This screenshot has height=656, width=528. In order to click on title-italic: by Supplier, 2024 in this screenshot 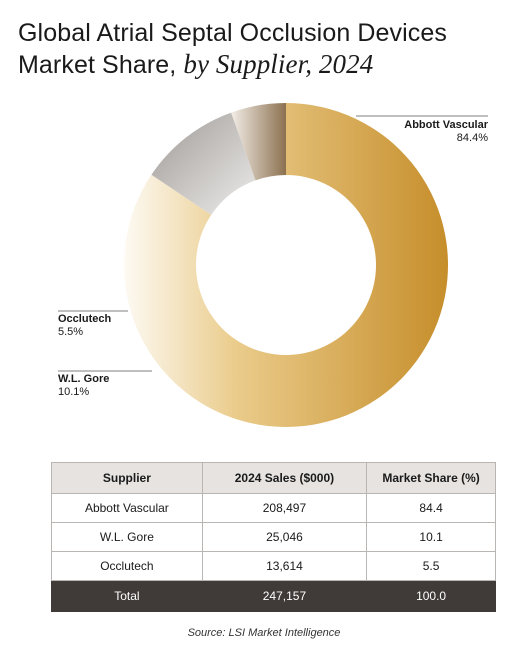, I will do `click(278, 64)`.